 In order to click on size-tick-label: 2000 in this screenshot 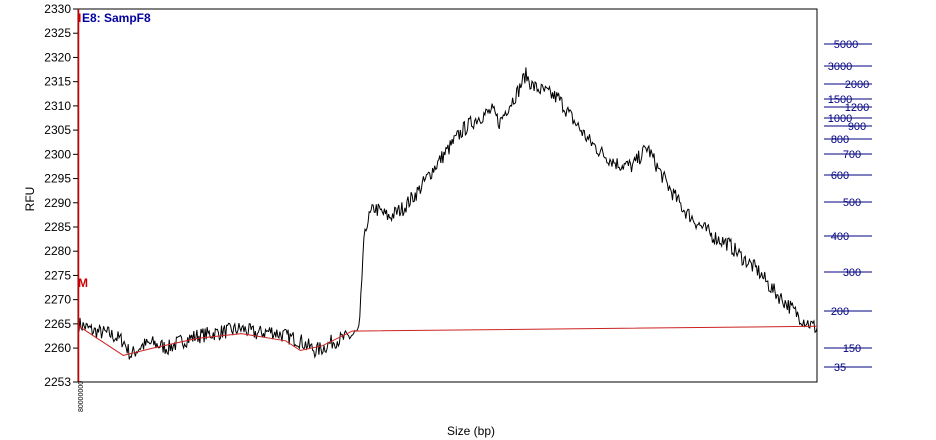, I will do `click(857, 85)`.